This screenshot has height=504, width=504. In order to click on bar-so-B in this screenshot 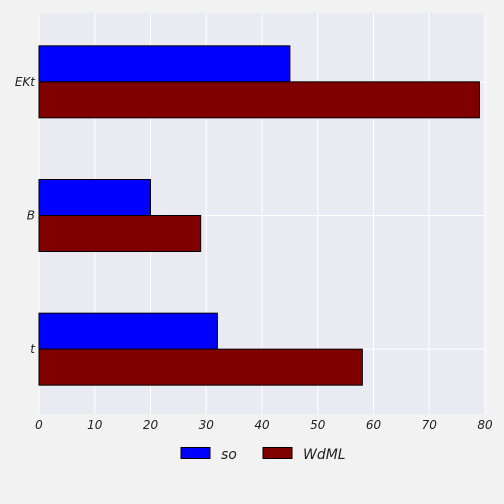, I will do `click(94, 197)`.